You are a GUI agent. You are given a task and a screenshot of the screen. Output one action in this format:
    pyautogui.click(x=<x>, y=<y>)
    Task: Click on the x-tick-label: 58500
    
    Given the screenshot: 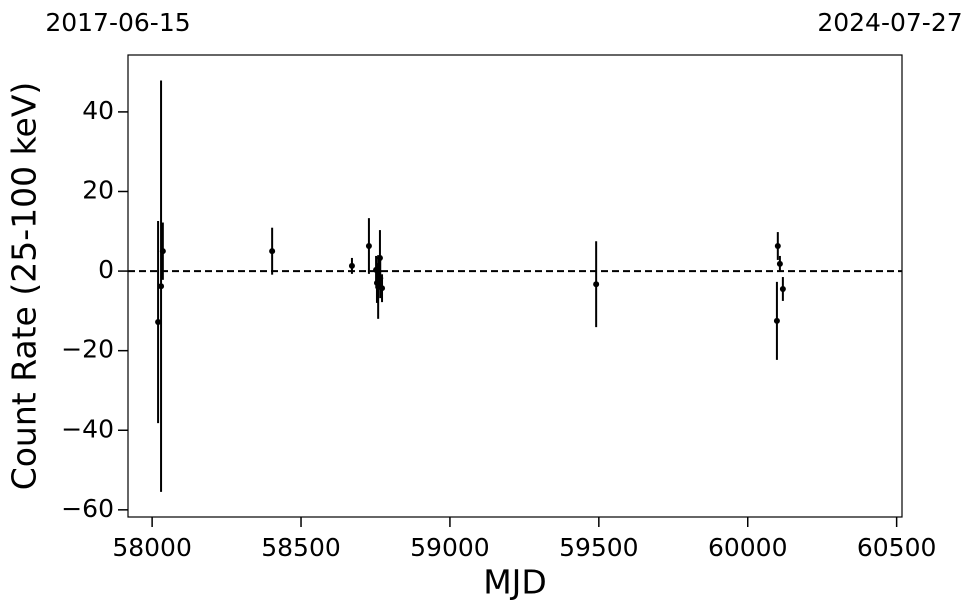 What is the action you would take?
    pyautogui.click(x=301, y=547)
    